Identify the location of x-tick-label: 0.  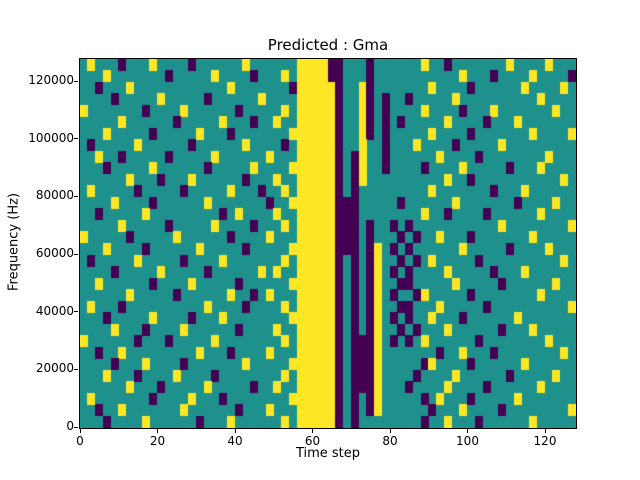
(80, 441).